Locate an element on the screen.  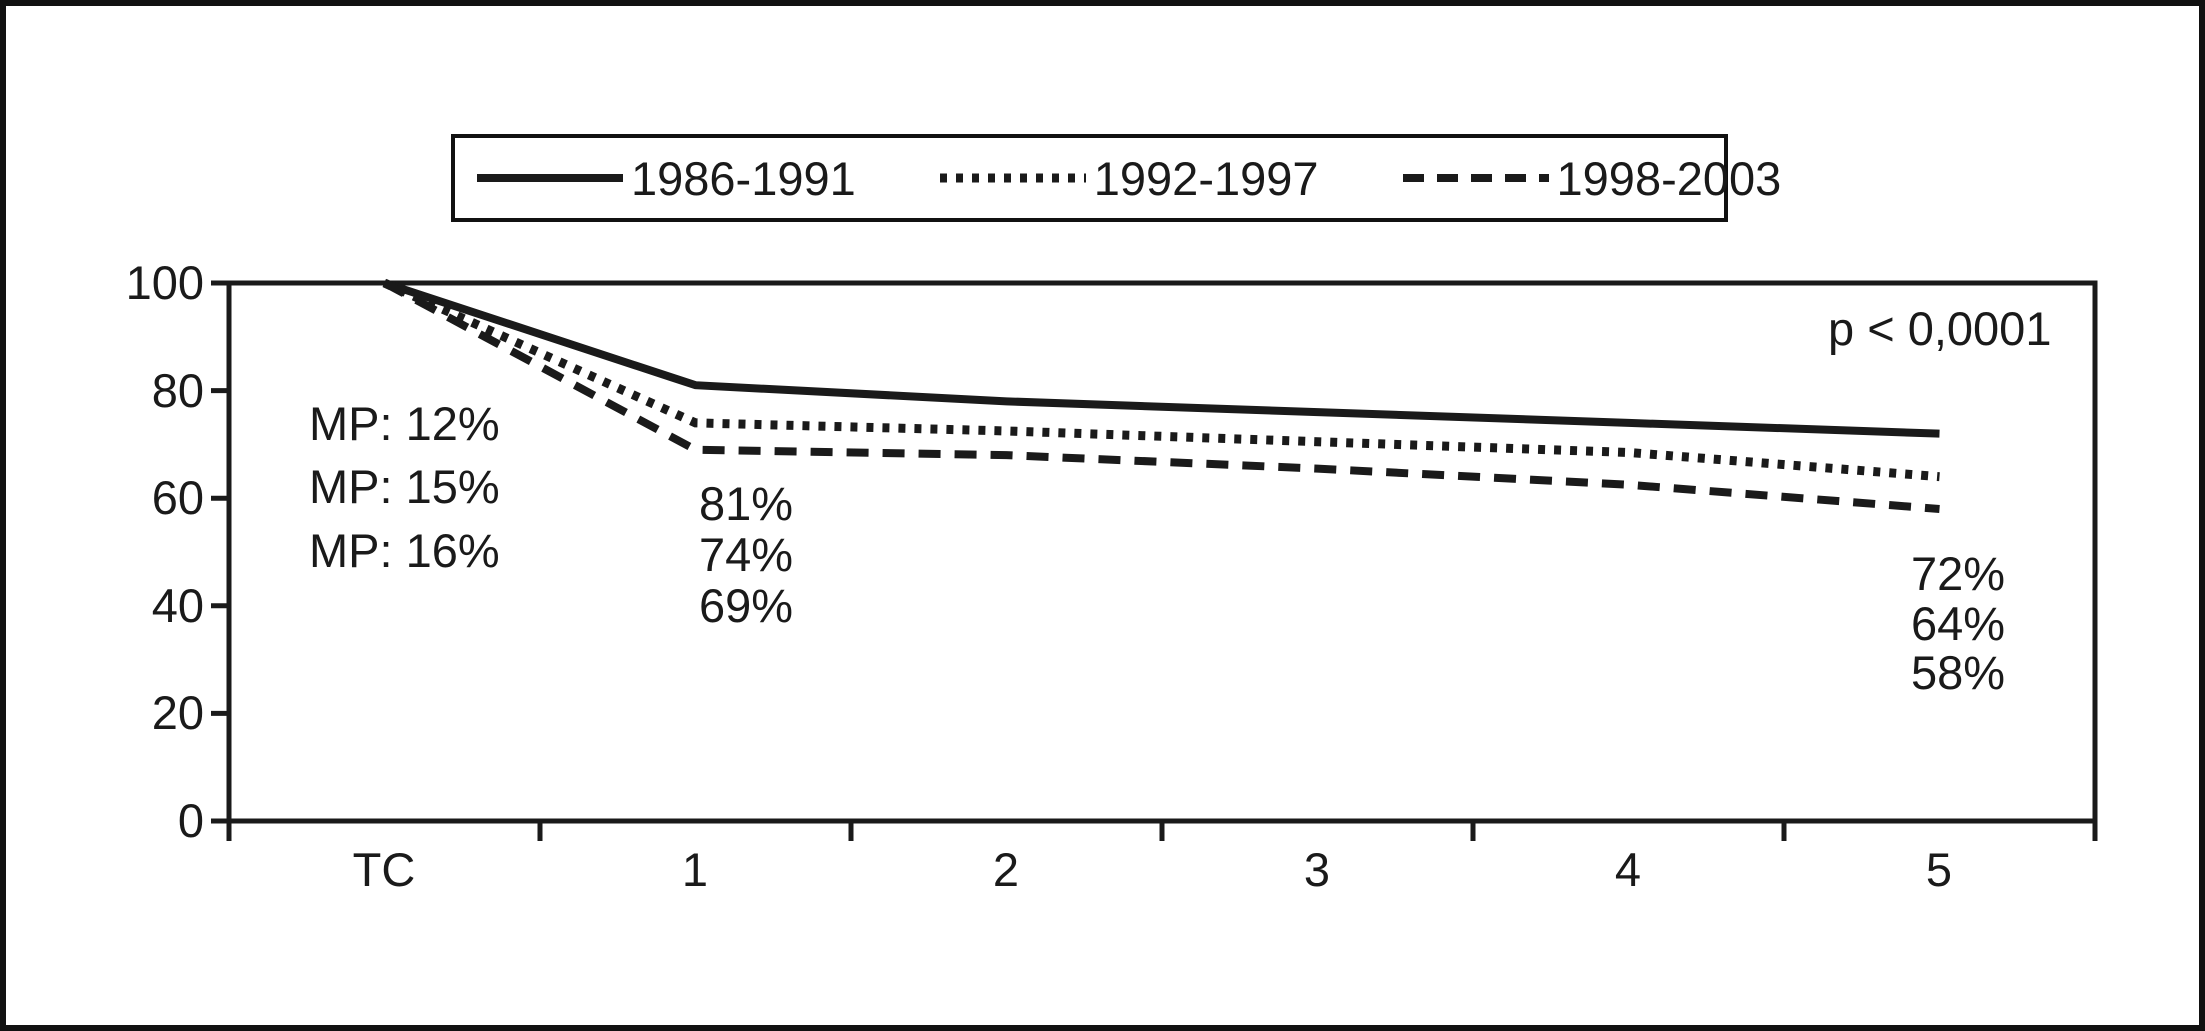
legend-label: 1992-1997 is located at coordinates (1206, 178).